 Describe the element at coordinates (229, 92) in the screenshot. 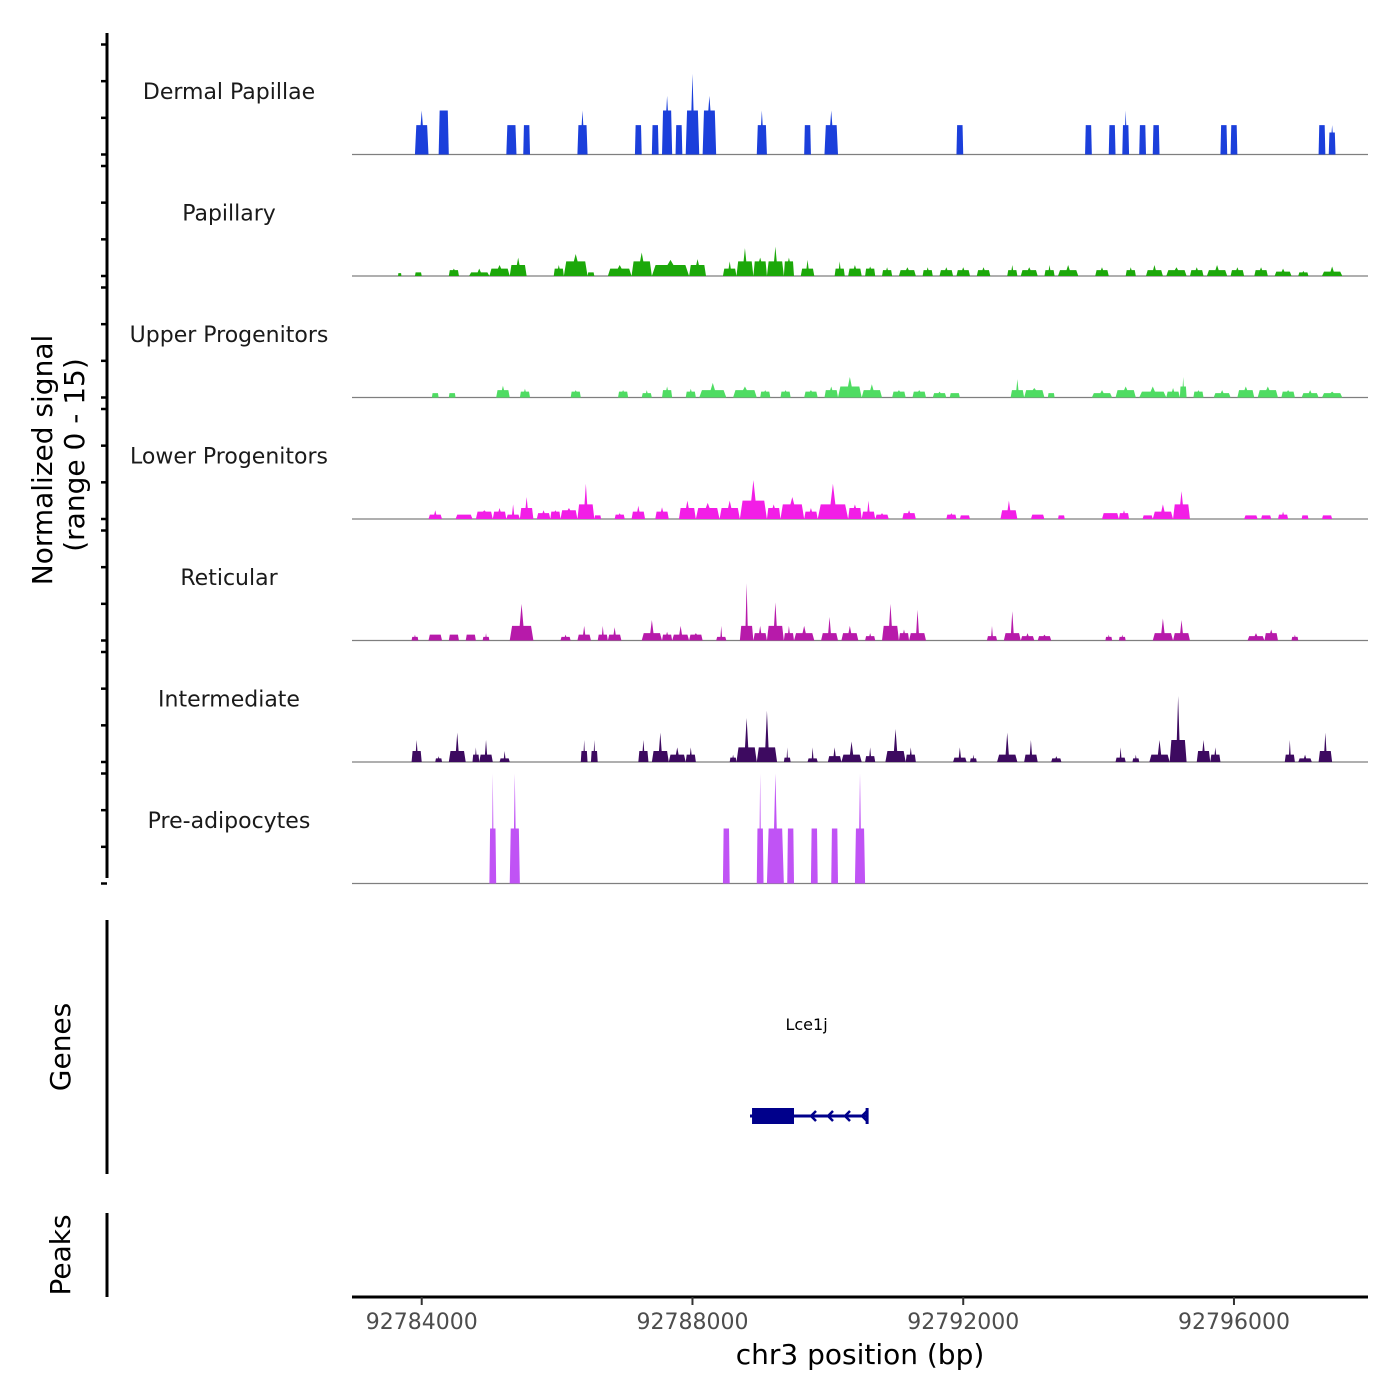

I see `track-label: Dermal Papillae` at that location.